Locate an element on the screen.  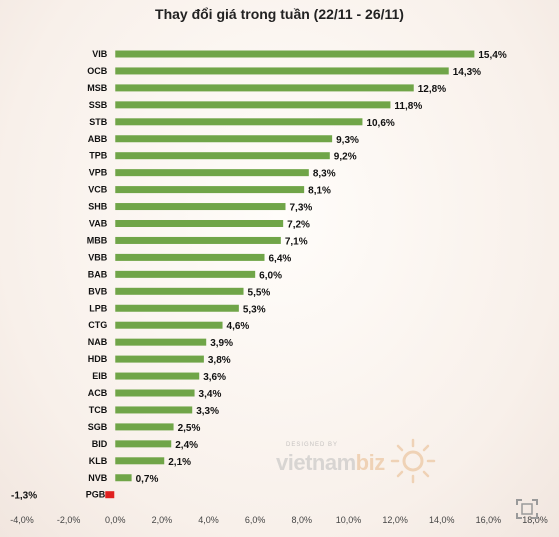
x-tick-label: -4,0% is located at coordinates (22, 520).